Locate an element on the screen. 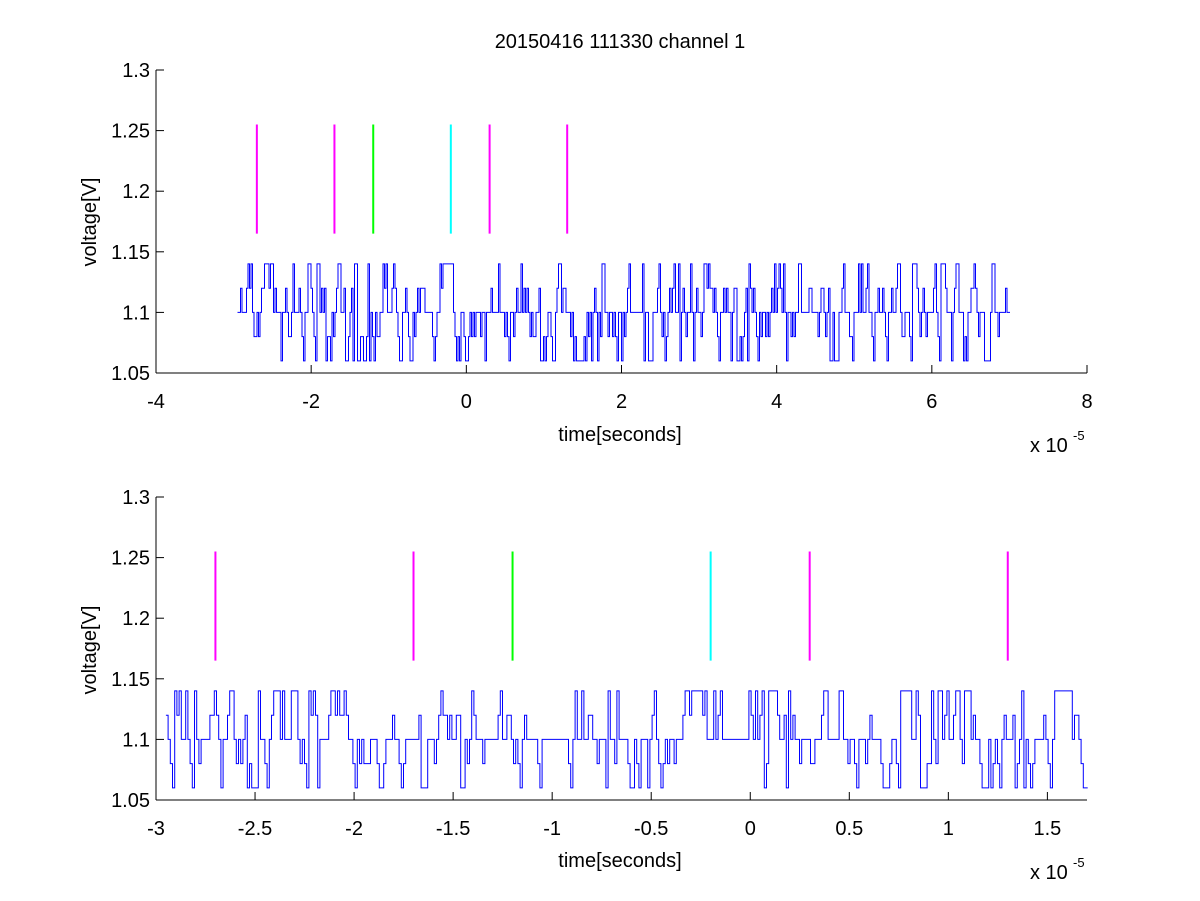 The height and width of the screenshot is (901, 1200). x-tick-label: -4 is located at coordinates (156, 402).